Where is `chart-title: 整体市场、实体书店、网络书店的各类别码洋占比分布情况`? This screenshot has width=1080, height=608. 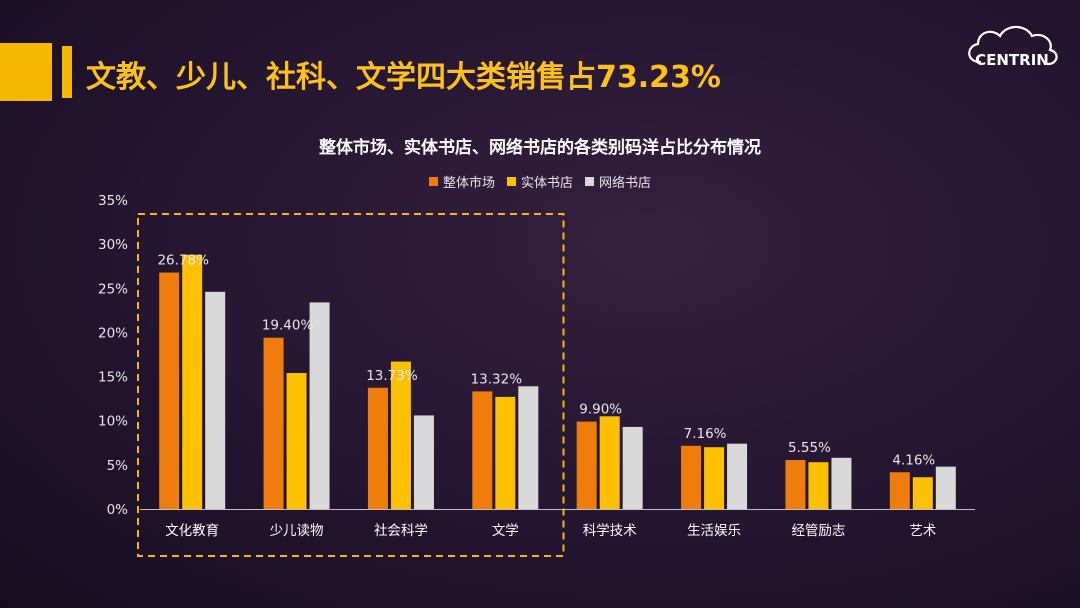 chart-title: 整体市场、实体书店、网络书店的各类别码洋占比分布情况 is located at coordinates (540, 148).